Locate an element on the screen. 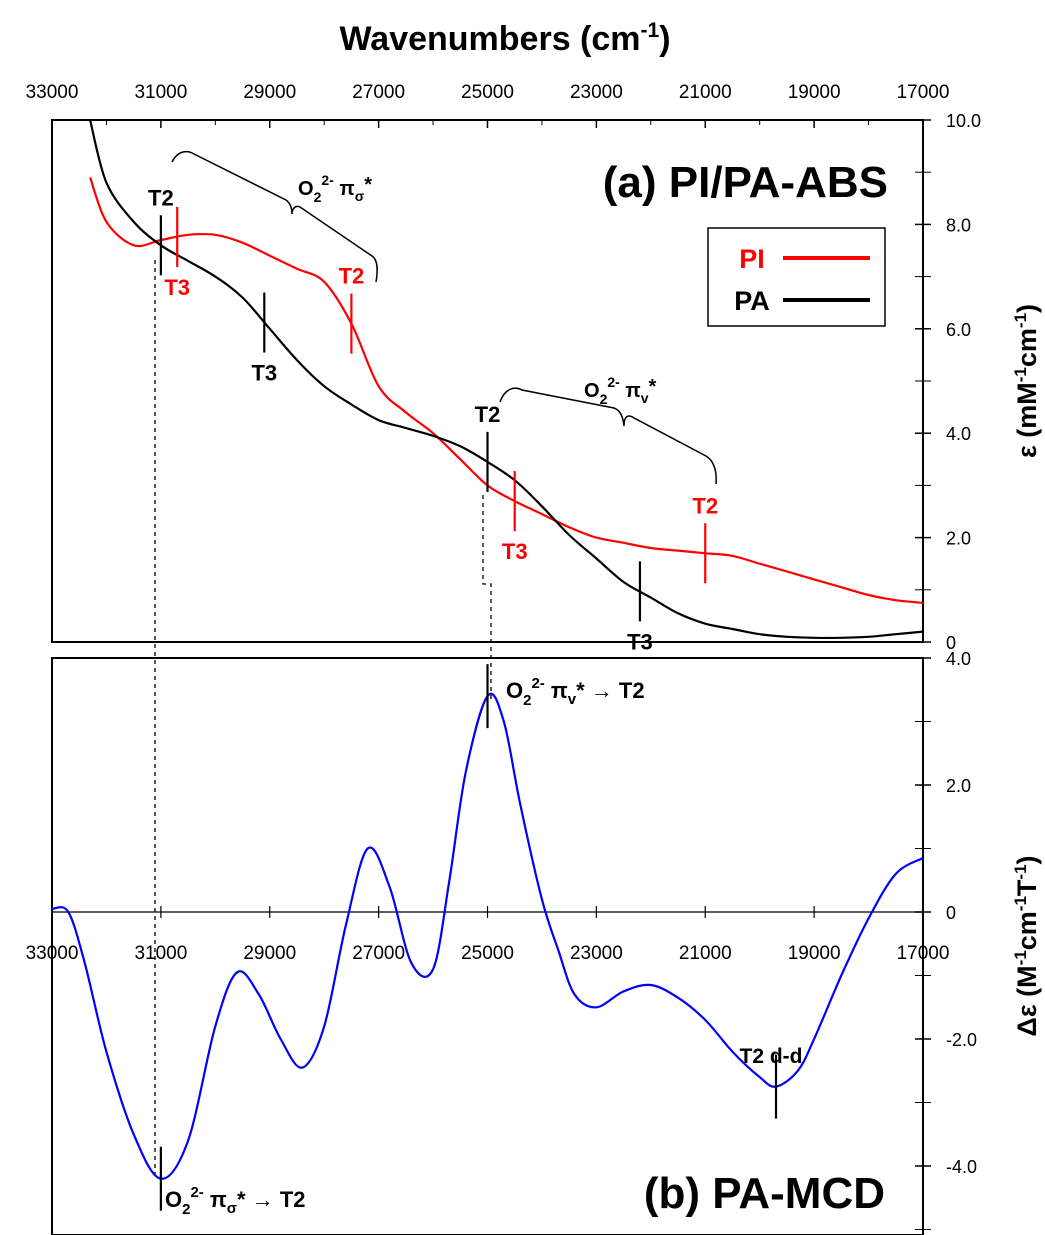 This screenshot has height=1235, width=1045. label-o2-pi-sigma: O22- πσ* is located at coordinates (335, 188).